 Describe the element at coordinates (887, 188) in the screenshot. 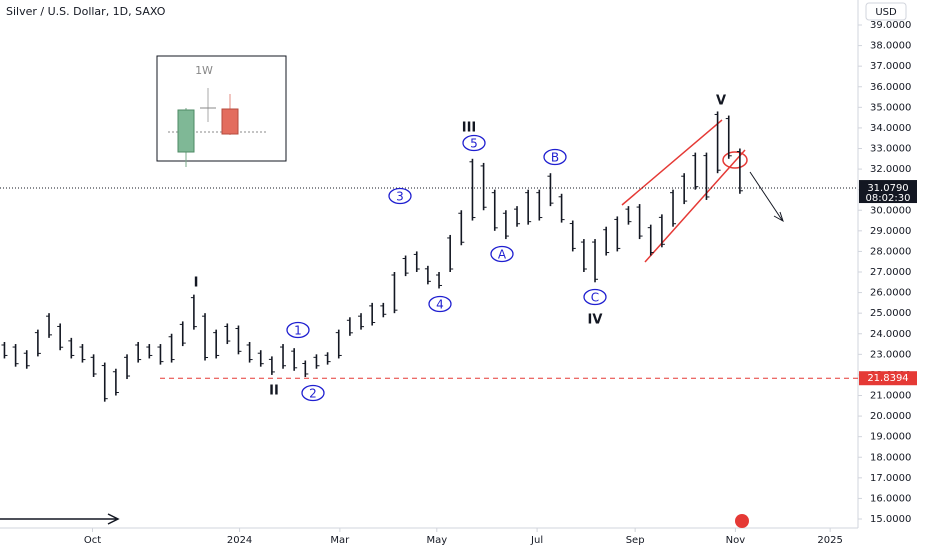

I see `last-price: 31.0790` at that location.